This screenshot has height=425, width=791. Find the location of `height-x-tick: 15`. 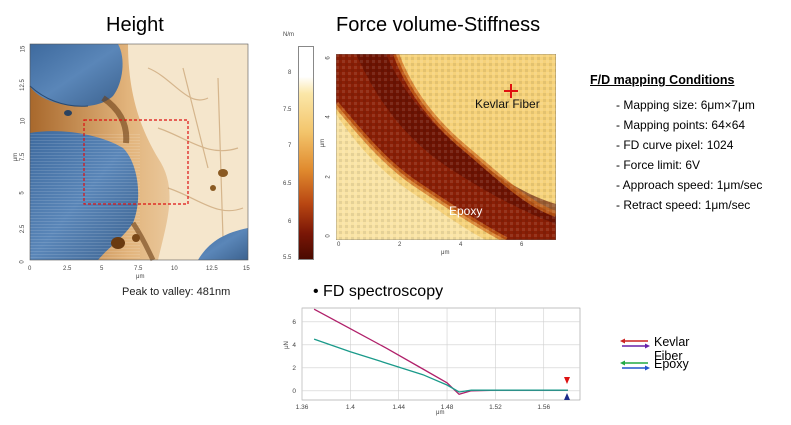

height-x-tick: 15 is located at coordinates (246, 269).